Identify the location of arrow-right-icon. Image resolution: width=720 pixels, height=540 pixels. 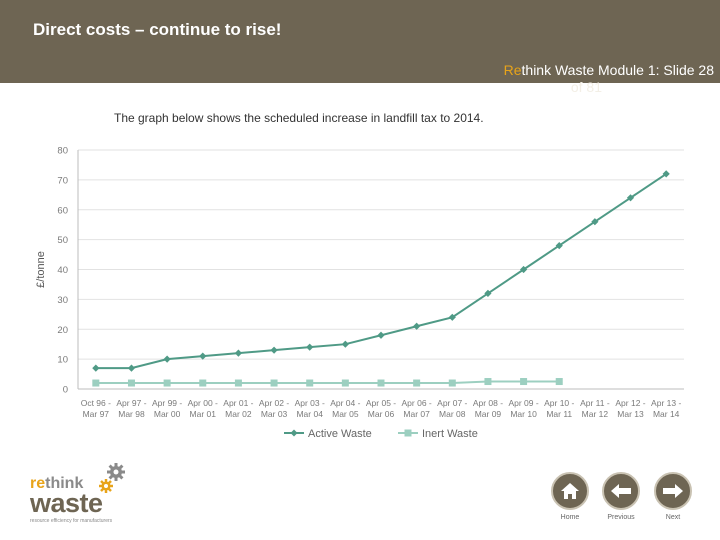
(673, 491).